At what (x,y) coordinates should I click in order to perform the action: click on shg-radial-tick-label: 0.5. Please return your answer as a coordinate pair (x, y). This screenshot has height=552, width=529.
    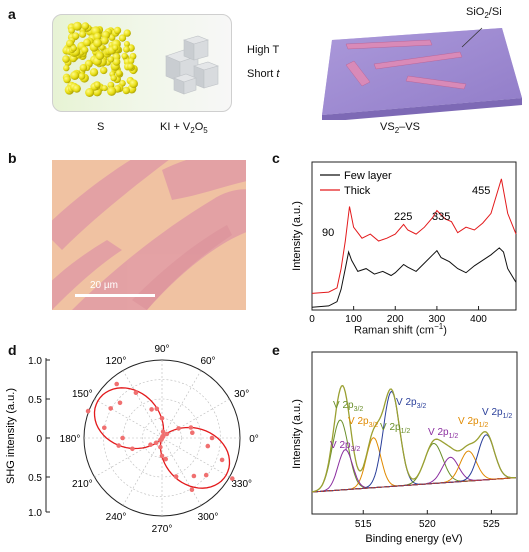
    Looking at the image, I should click on (35, 478).